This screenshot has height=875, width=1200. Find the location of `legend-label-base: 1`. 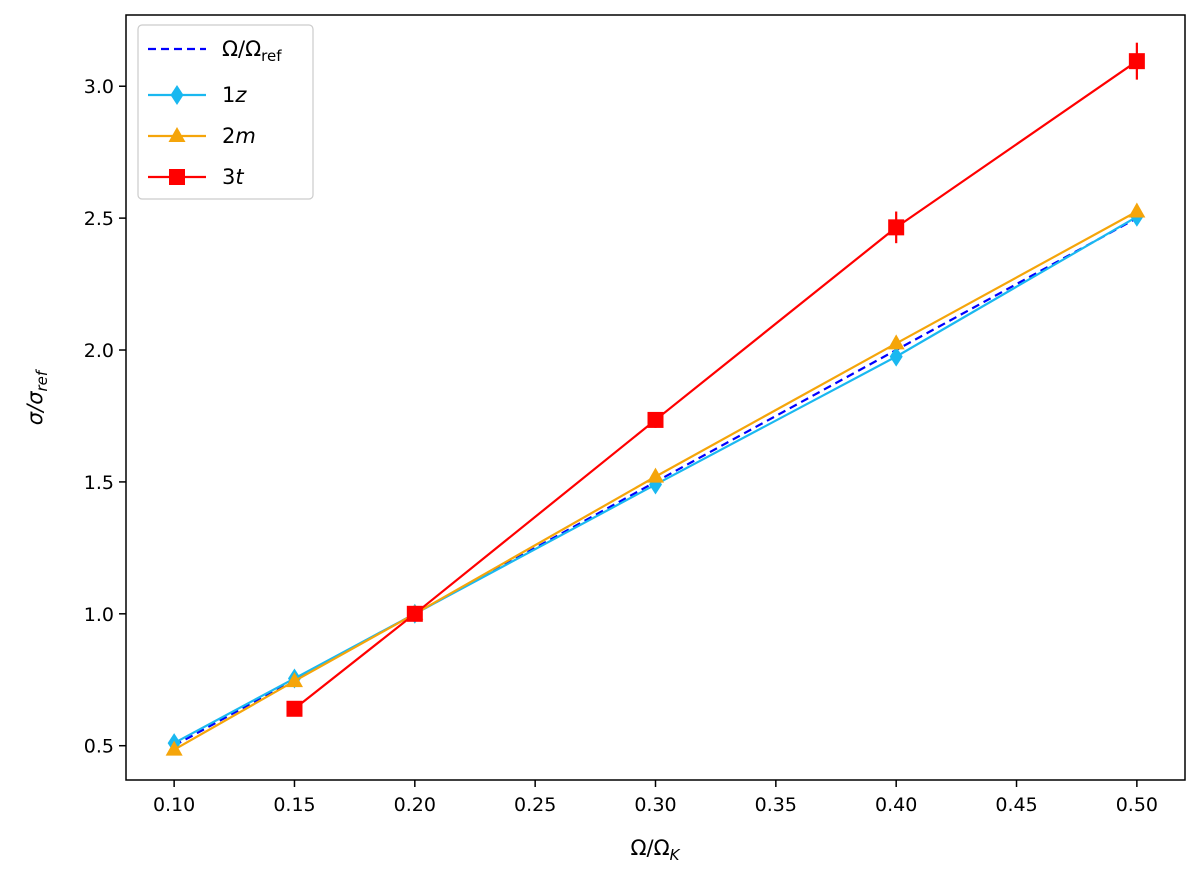

legend-label-base: 1 is located at coordinates (228, 95).